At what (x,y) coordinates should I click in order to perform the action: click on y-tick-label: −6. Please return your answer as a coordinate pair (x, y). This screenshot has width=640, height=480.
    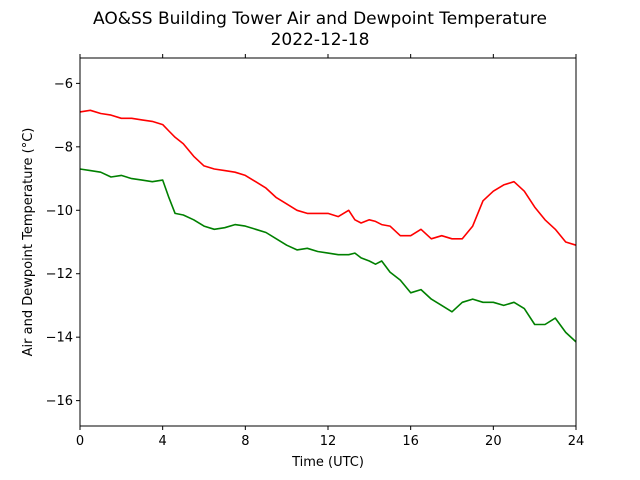
    Looking at the image, I should click on (63, 84).